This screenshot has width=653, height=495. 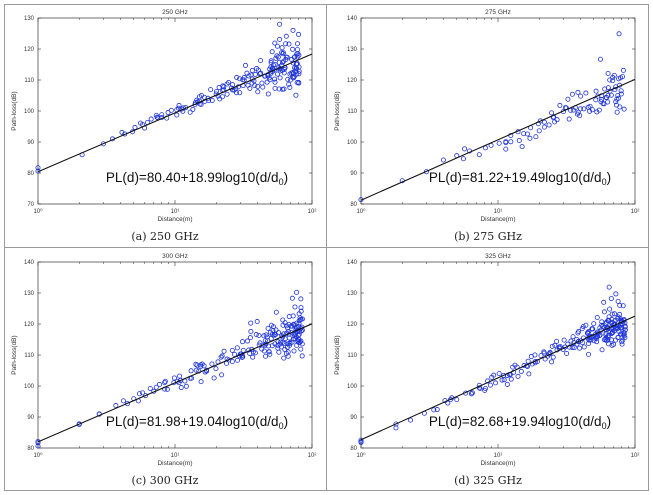 I want to click on equation-subscript: 0, so click(x=281, y=426).